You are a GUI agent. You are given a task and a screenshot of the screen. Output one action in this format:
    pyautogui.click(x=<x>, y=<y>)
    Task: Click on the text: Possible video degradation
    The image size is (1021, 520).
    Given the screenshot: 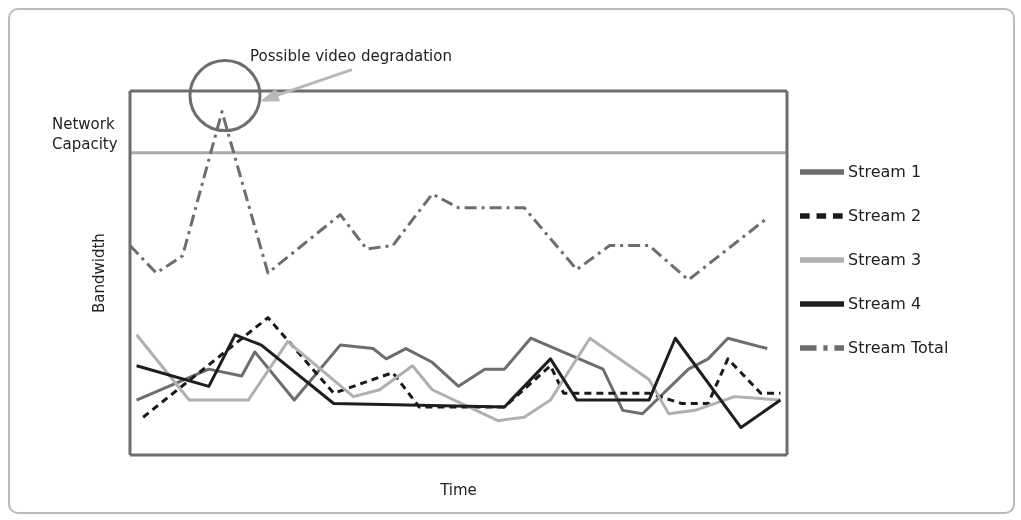 What is the action you would take?
    pyautogui.click(x=350, y=55)
    